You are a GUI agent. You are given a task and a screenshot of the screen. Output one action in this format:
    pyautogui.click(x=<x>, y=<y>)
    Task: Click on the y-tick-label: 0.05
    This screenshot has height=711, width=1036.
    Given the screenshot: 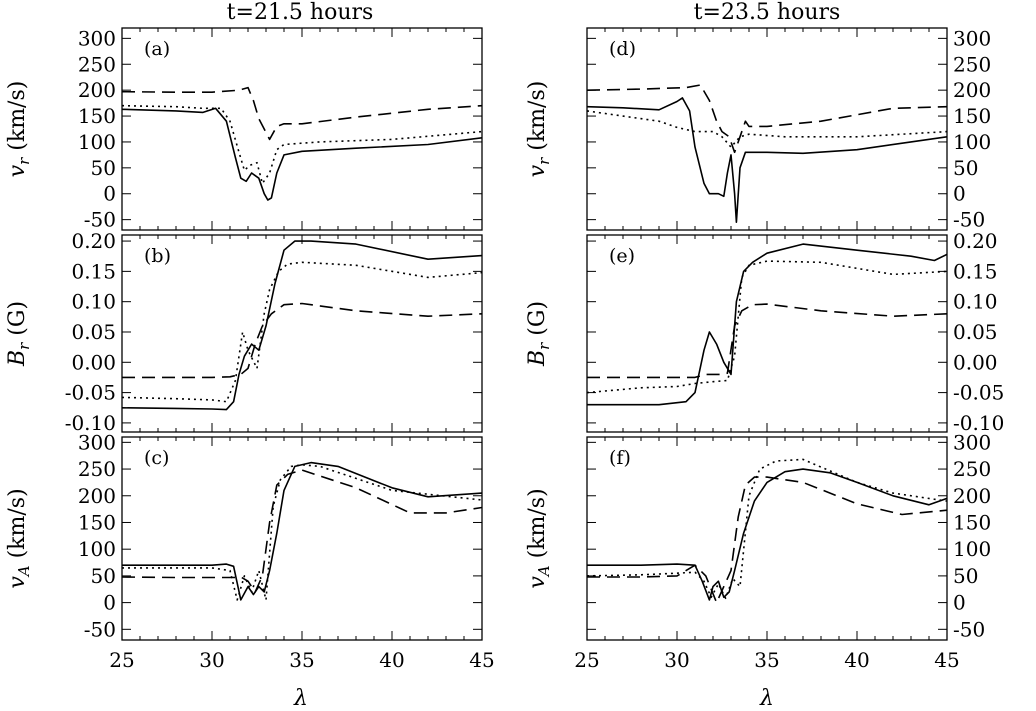 What is the action you would take?
    pyautogui.click(x=93, y=332)
    